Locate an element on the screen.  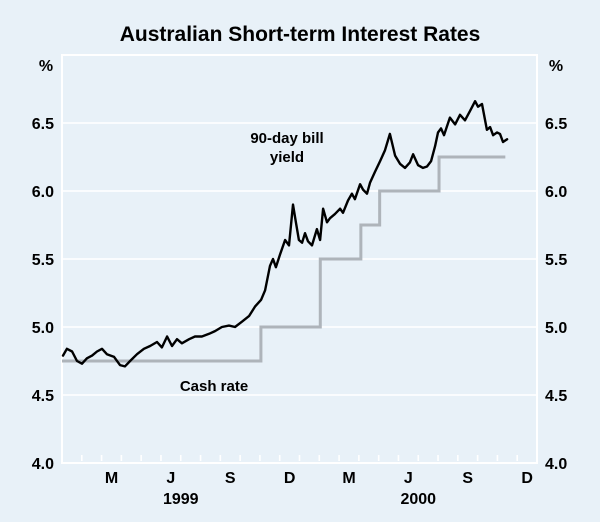
x-year-label: 2000 is located at coordinates (418, 499).